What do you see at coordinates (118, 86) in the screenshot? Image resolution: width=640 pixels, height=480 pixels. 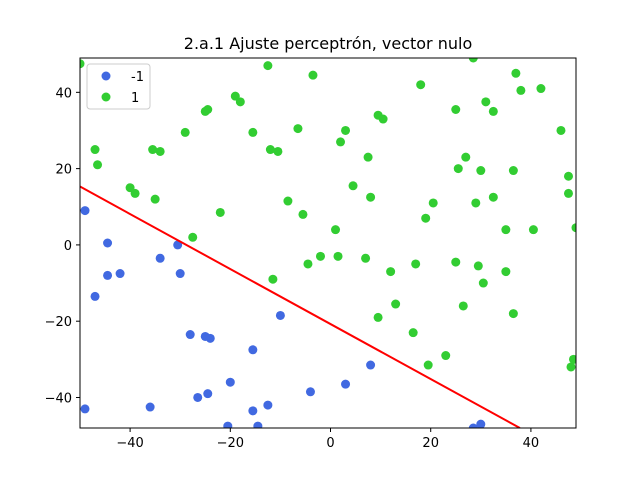 I see `legend: -1 1` at bounding box center [118, 86].